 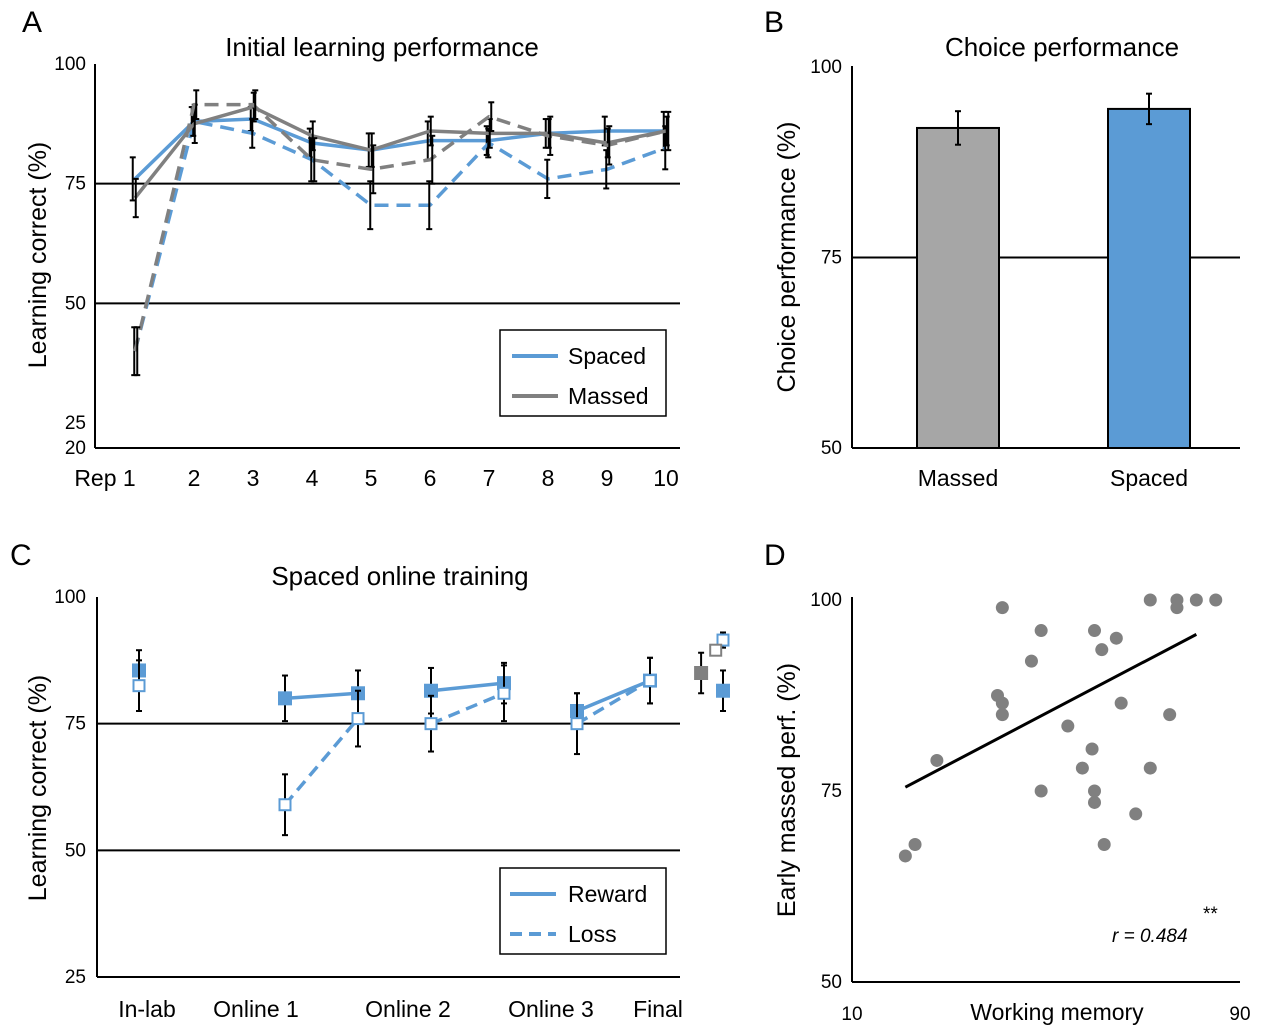 What do you see at coordinates (787, 257) in the screenshot?
I see `panel-b-y-axis-label: Choice performance (%)` at bounding box center [787, 257].